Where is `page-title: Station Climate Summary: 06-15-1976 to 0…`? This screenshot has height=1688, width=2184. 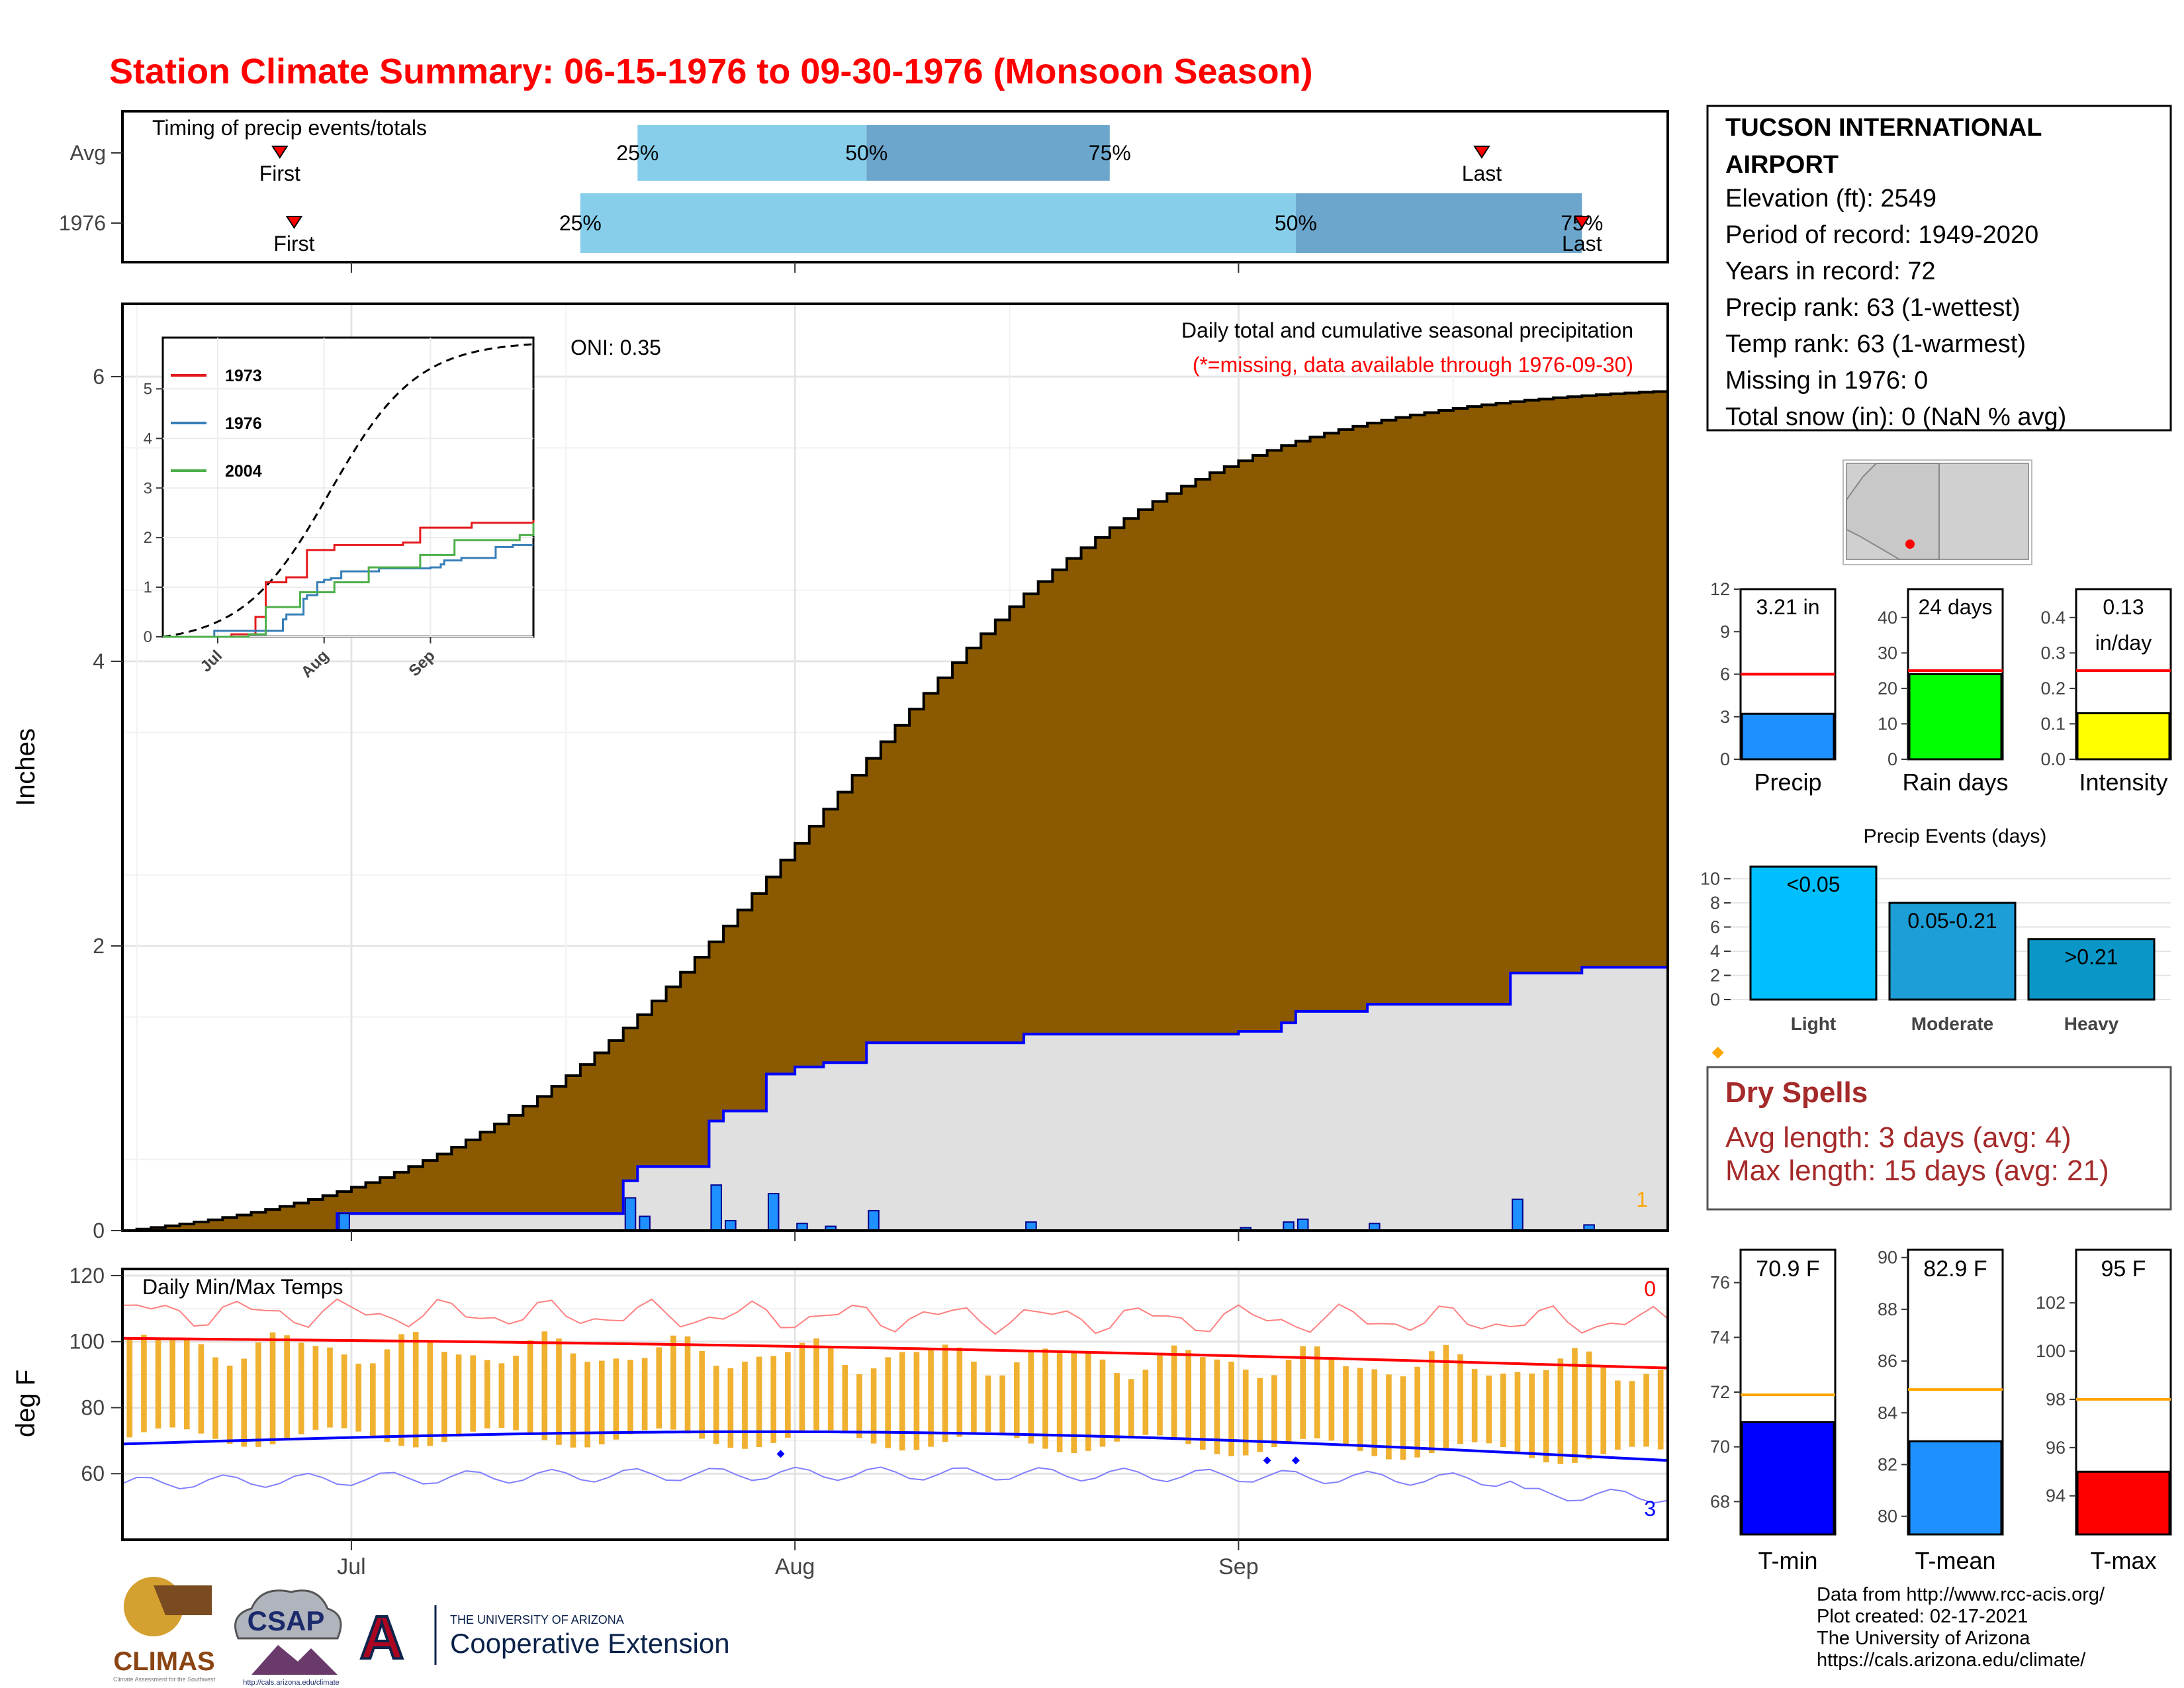
page-title: Station Climate Summary: 06-15-1976 to 0… is located at coordinates (711, 71).